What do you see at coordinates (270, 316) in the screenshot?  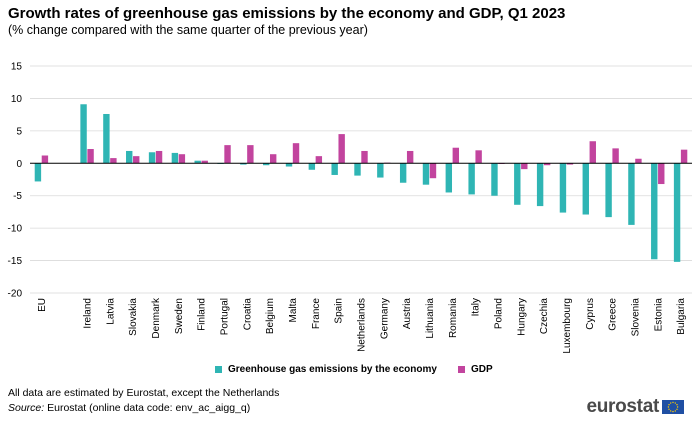 I see `x-tick-label: Belgium` at bounding box center [270, 316].